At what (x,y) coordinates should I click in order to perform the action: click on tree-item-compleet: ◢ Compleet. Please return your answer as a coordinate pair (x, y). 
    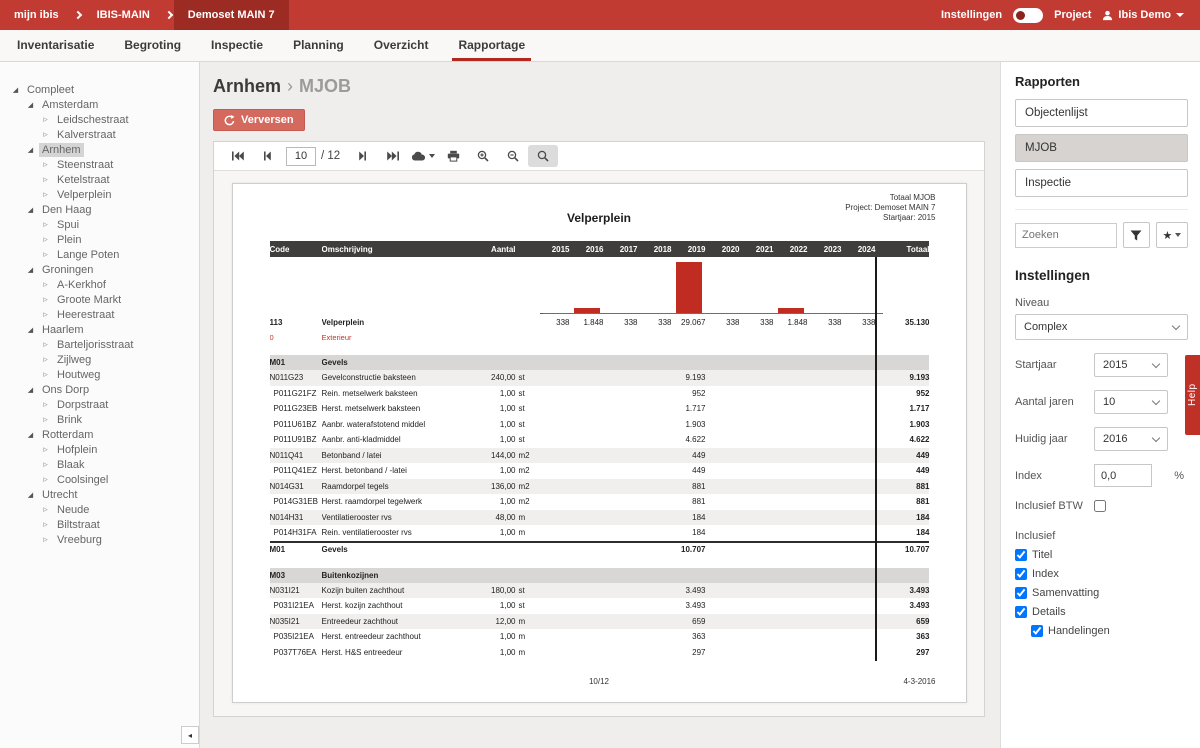
    Looking at the image, I should click on (99, 89).